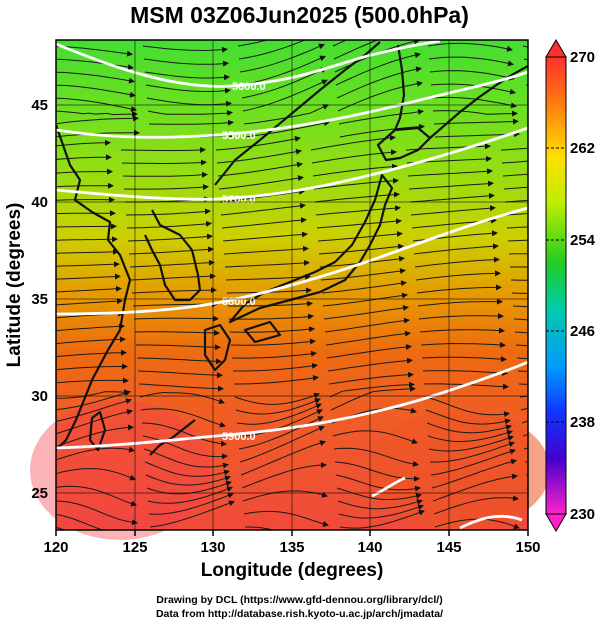  Describe the element at coordinates (583, 240) in the screenshot. I see `colorbar-tick-label: 254` at that location.